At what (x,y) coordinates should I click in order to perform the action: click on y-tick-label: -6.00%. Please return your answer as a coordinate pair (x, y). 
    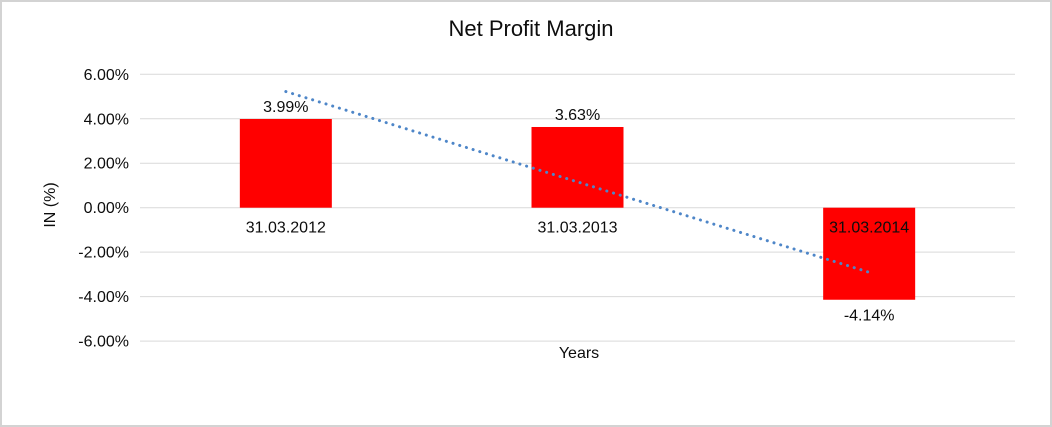
    Looking at the image, I should click on (103, 342).